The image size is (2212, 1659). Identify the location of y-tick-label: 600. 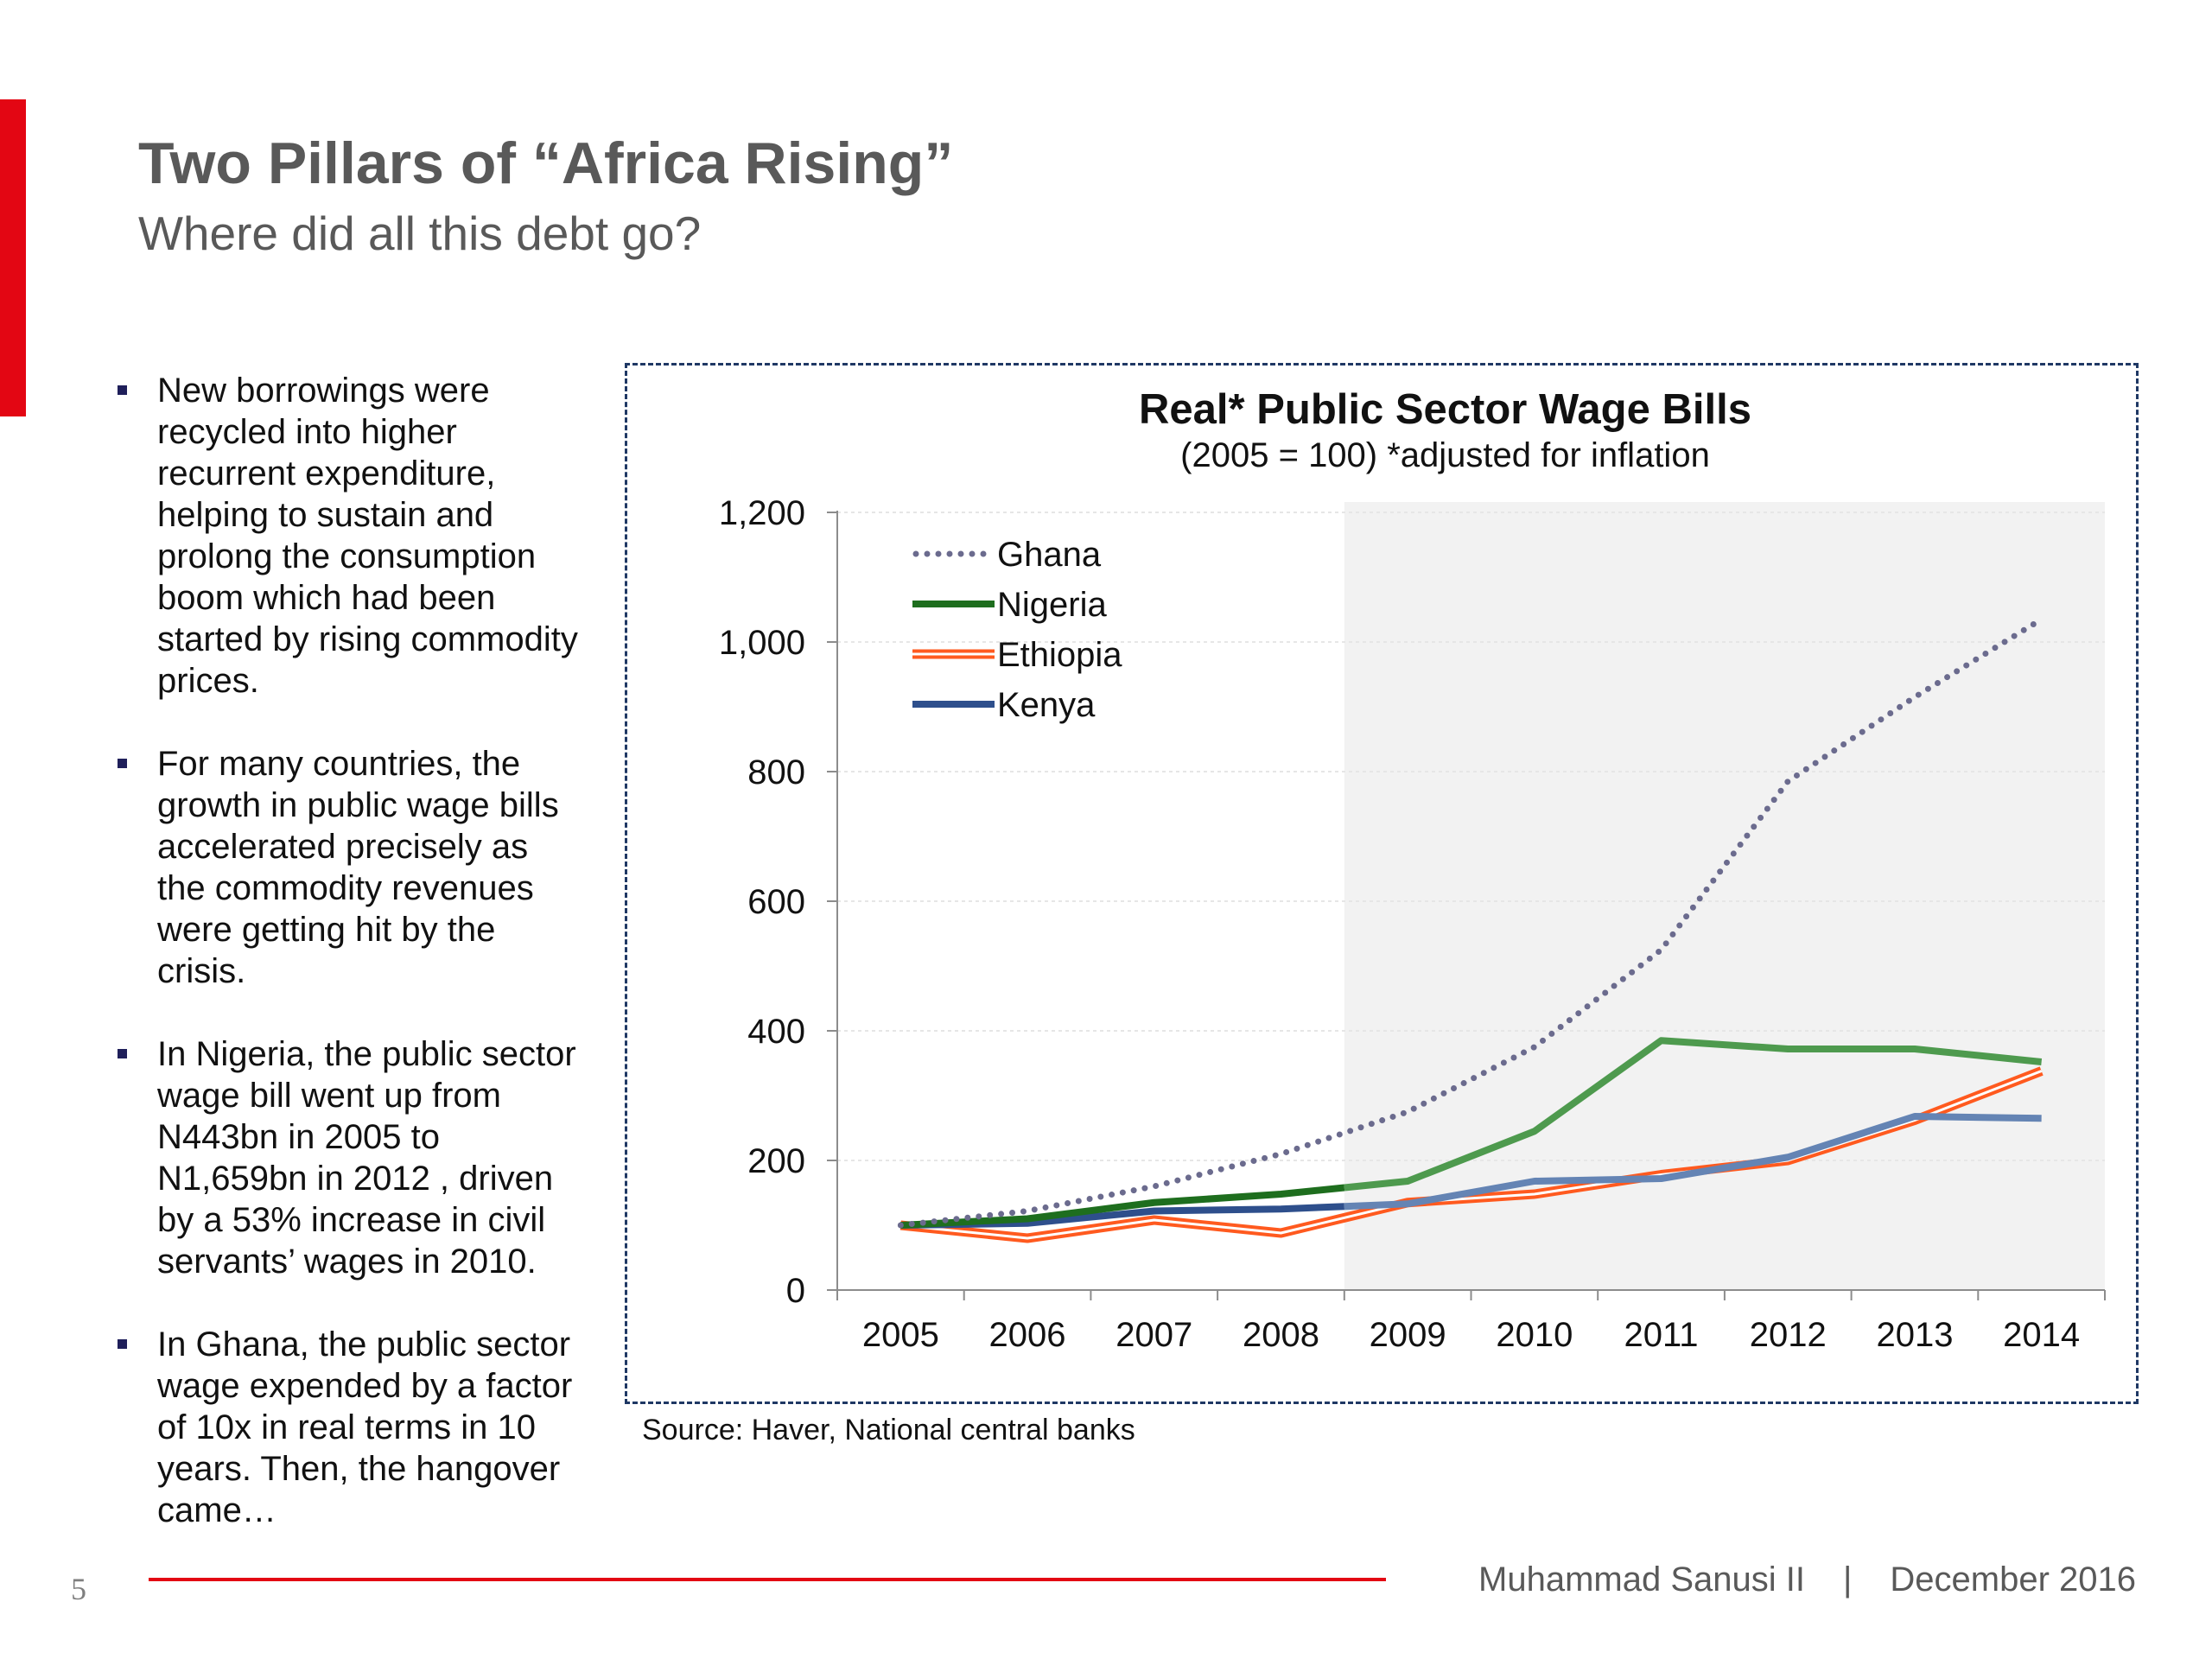
(776, 902).